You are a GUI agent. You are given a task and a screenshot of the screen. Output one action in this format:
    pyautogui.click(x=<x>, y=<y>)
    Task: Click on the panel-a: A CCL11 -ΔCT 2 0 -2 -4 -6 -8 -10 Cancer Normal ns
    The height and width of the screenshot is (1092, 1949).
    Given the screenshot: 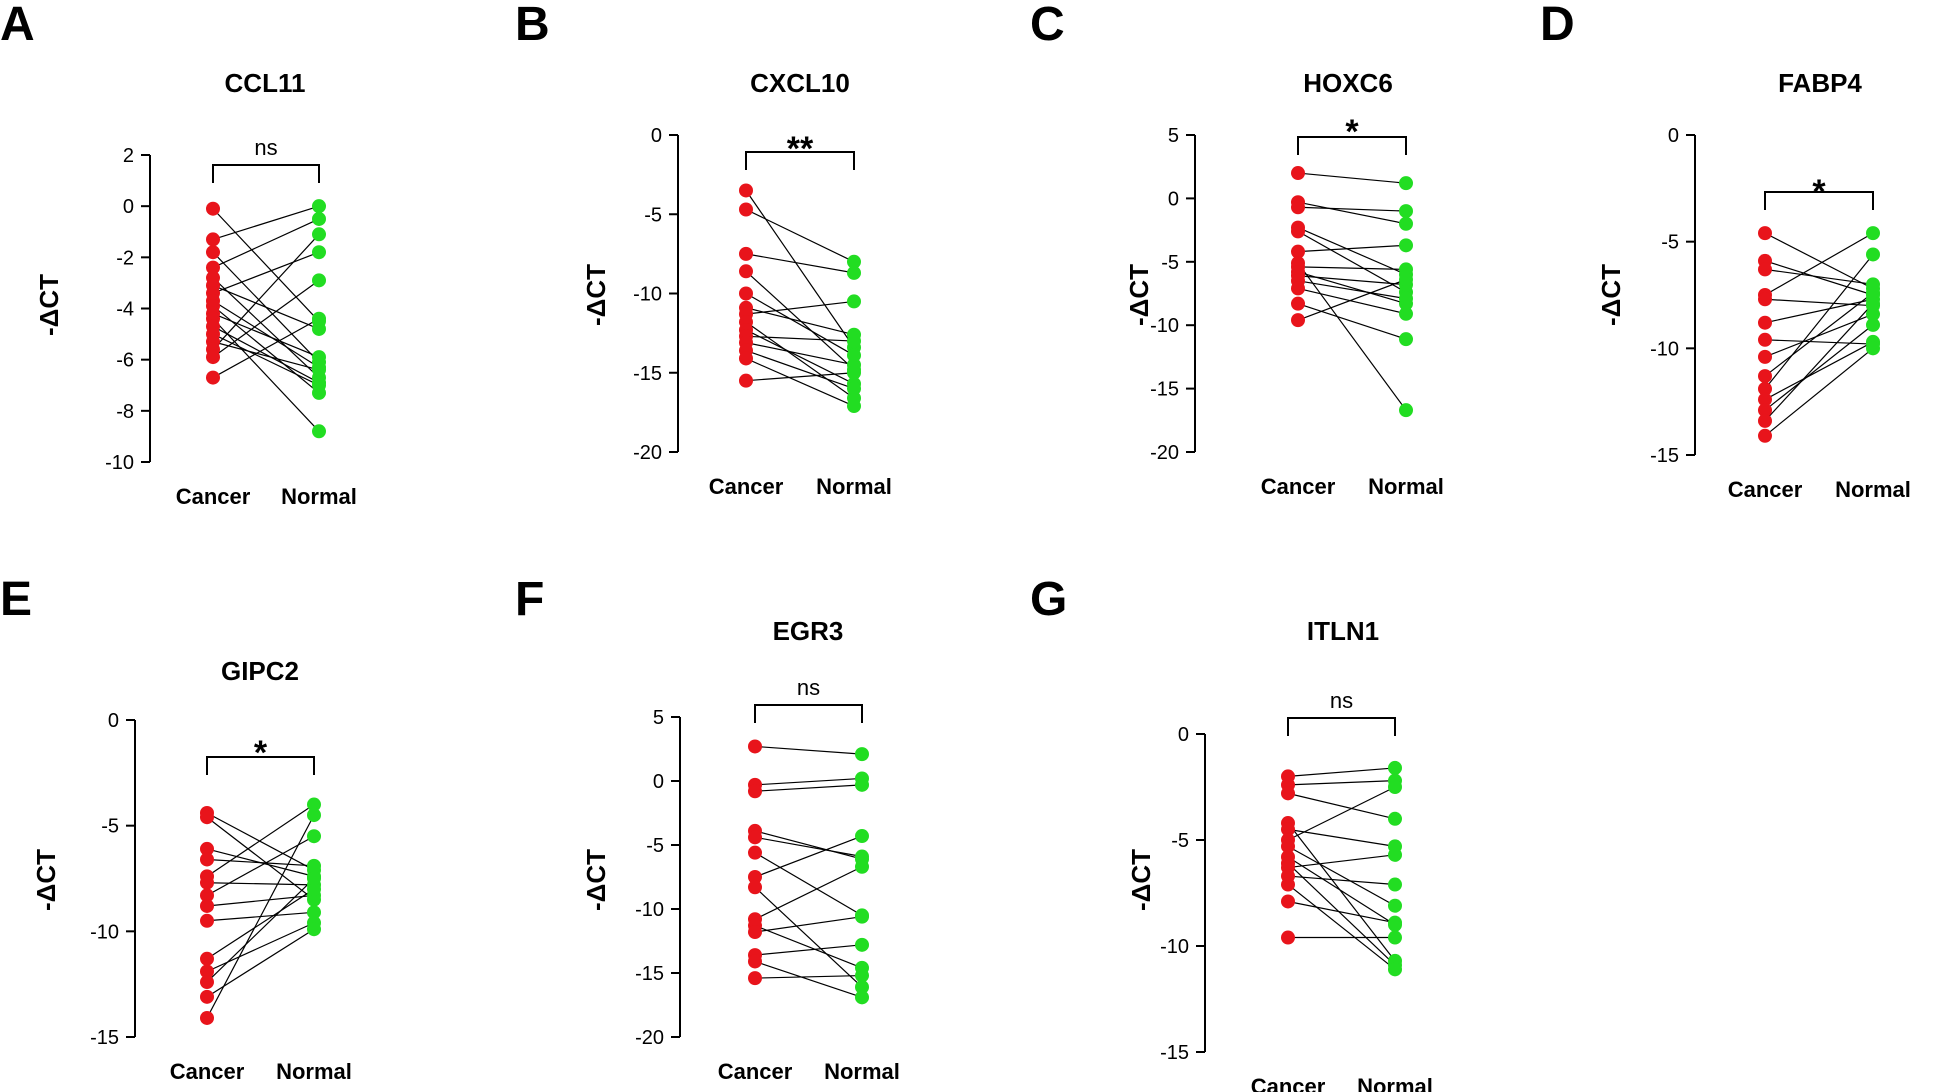 What is the action you would take?
    pyautogui.click(x=178, y=254)
    